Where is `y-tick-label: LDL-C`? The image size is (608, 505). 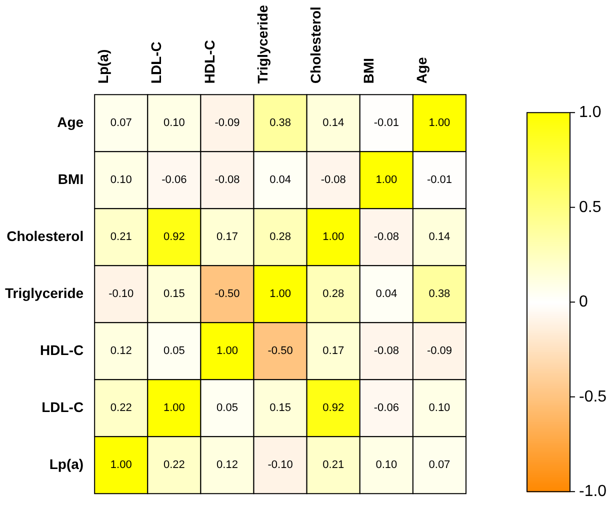
y-tick-label: LDL-C is located at coordinates (63, 406).